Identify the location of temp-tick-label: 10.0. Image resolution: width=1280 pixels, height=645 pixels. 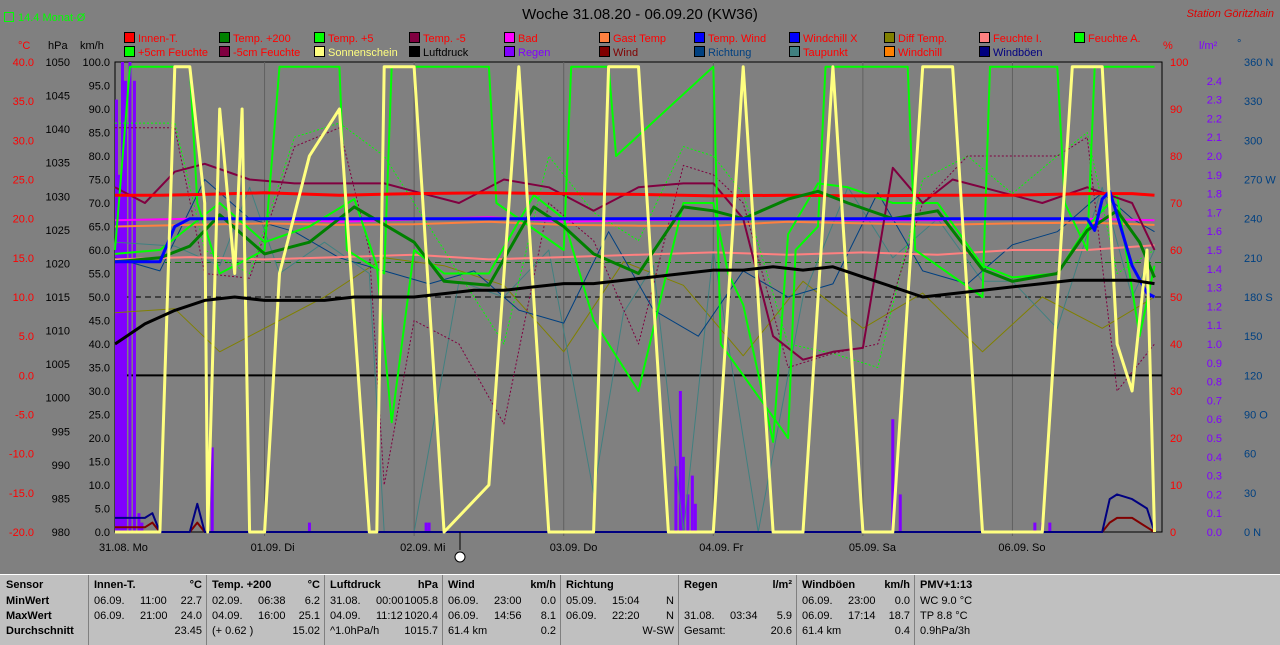
(23, 298).